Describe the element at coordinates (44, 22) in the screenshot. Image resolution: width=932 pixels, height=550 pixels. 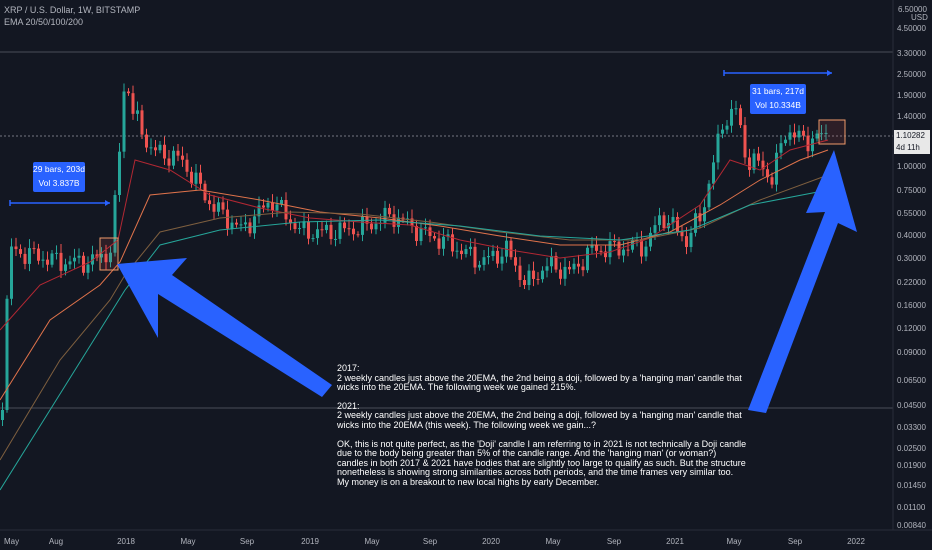
I see `indicator-legend: EMA 20/50/100/200` at that location.